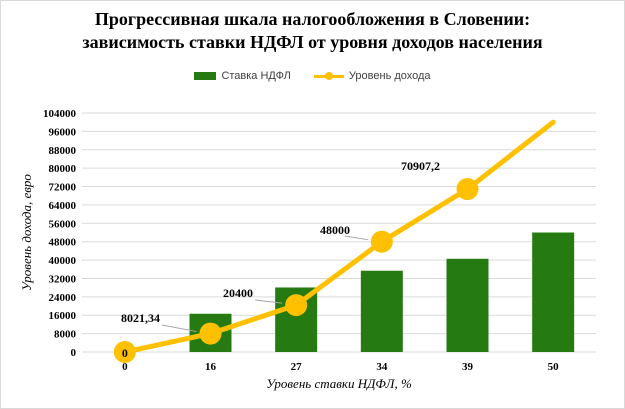 The height and width of the screenshot is (409, 625). I want to click on data-label: 70907,2, so click(420, 166).